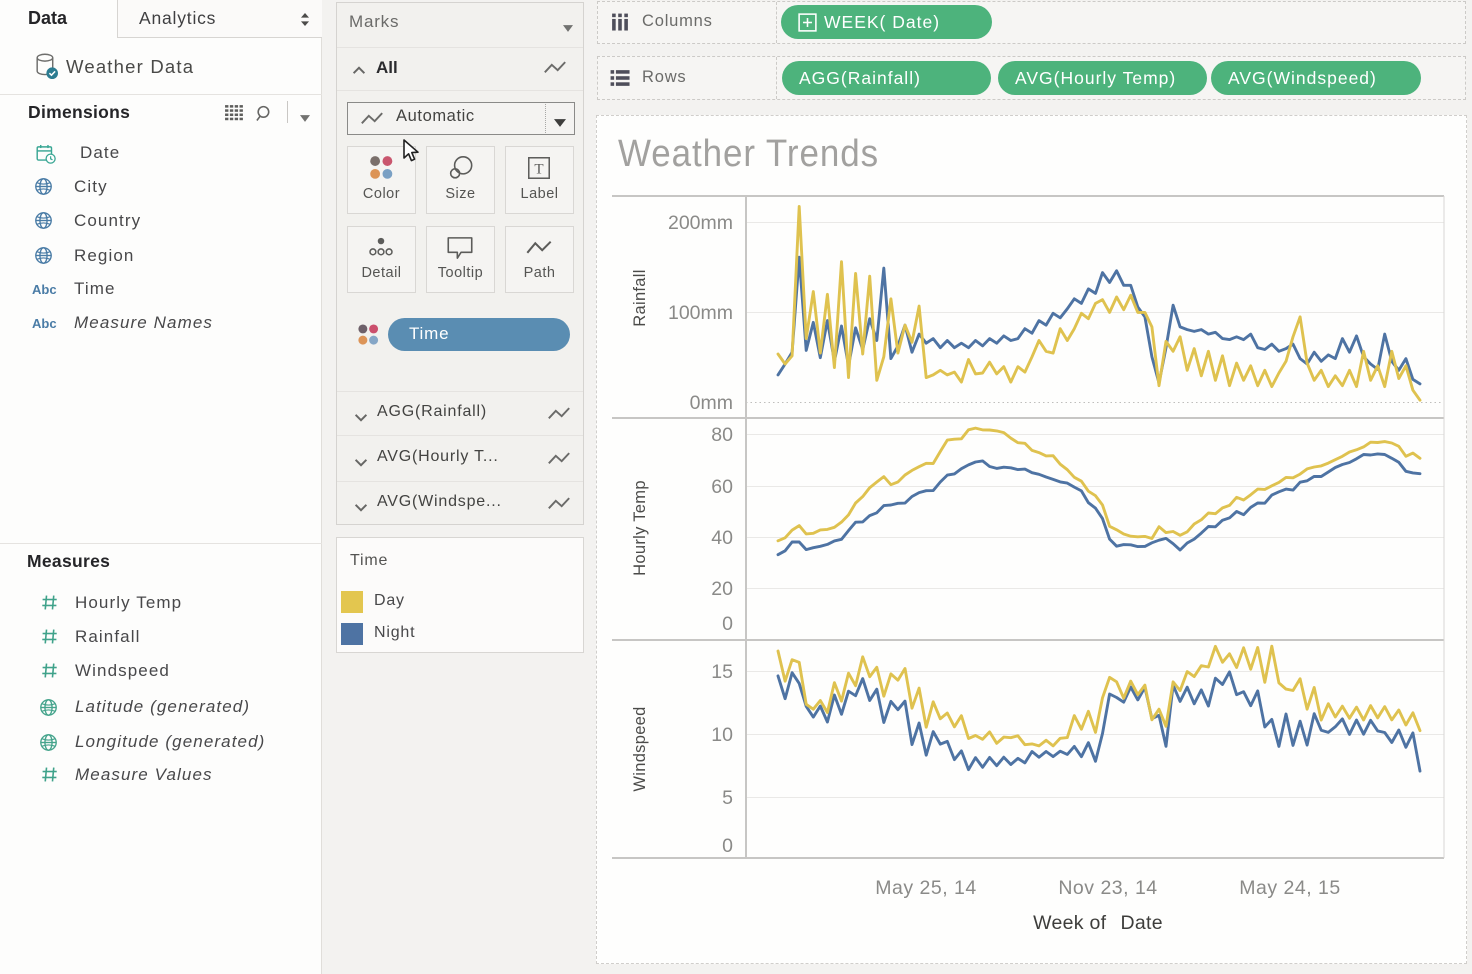 Image resolution: width=1472 pixels, height=974 pixels. What do you see at coordinates (1289, 888) in the screenshot?
I see `svg-text: May 24, 15` at bounding box center [1289, 888].